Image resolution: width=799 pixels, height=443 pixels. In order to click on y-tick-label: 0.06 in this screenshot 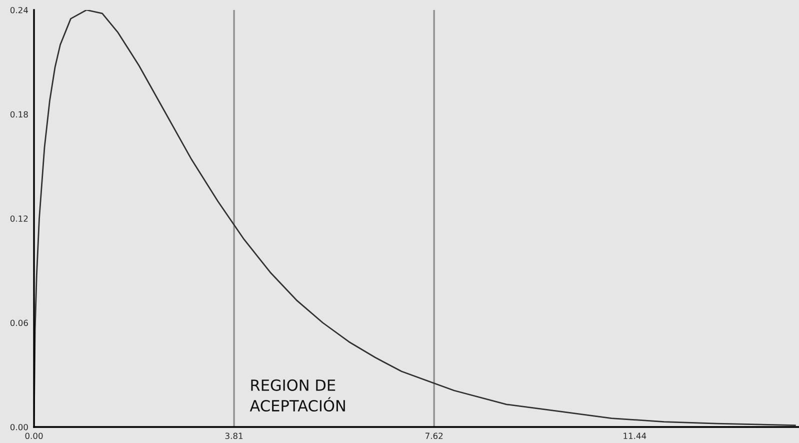, I will do `click(19, 323)`.